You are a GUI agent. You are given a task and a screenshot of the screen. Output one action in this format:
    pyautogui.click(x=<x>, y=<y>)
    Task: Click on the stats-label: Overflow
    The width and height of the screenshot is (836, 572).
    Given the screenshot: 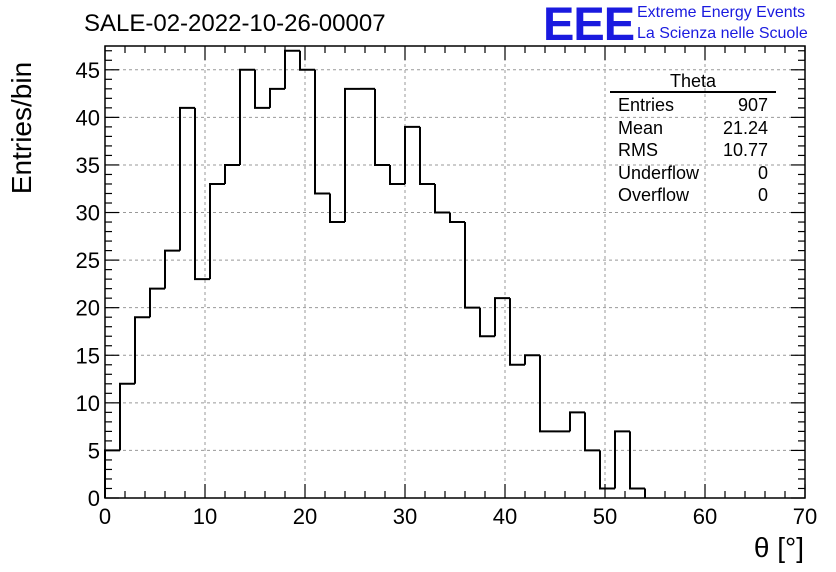 What is the action you would take?
    pyautogui.click(x=654, y=195)
    